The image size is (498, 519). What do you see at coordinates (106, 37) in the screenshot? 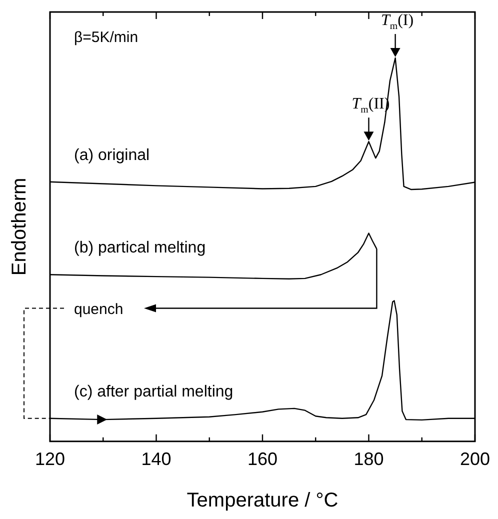
I see `text: β=5K/min` at bounding box center [106, 37].